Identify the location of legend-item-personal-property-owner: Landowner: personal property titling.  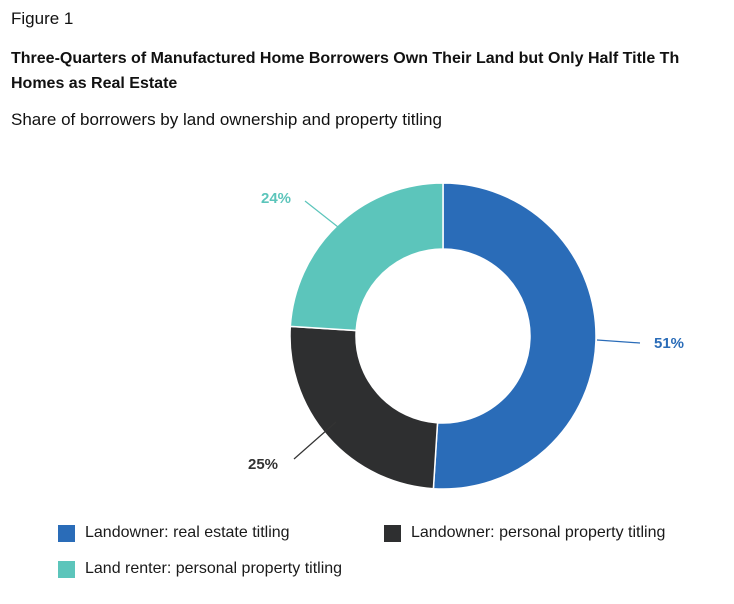
(524, 533).